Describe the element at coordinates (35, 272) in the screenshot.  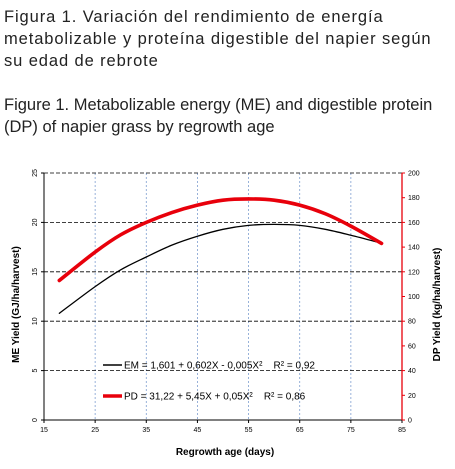
I see `y-left-tick-label: 15` at that location.